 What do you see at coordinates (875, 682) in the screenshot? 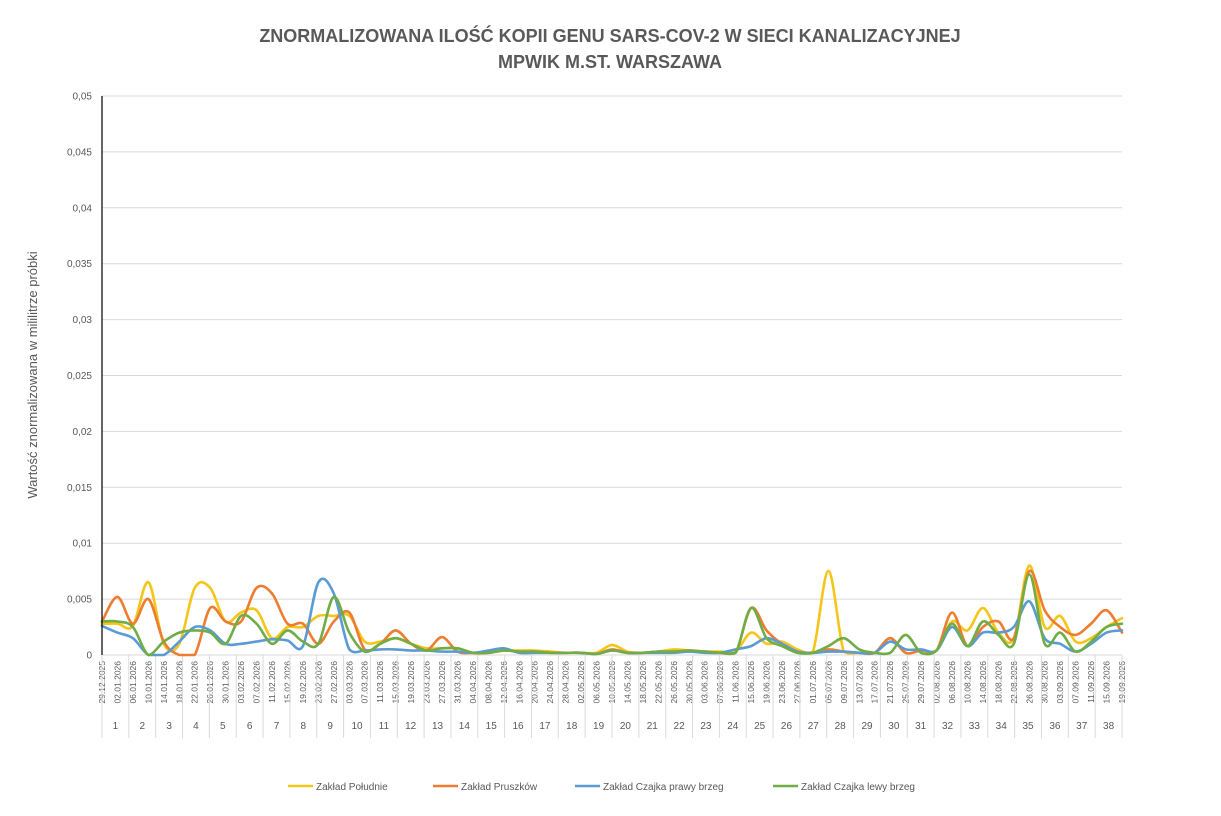
I see `x-tick-label: 17.07.2026` at bounding box center [875, 682].